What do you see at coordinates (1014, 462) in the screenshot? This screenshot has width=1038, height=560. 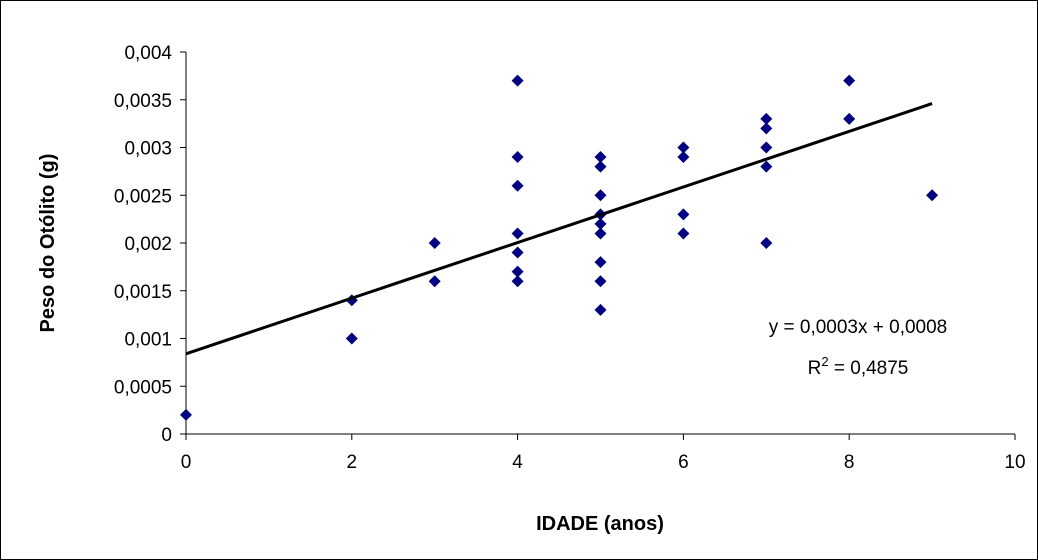 I see `x-tick-label: 10` at bounding box center [1014, 462].